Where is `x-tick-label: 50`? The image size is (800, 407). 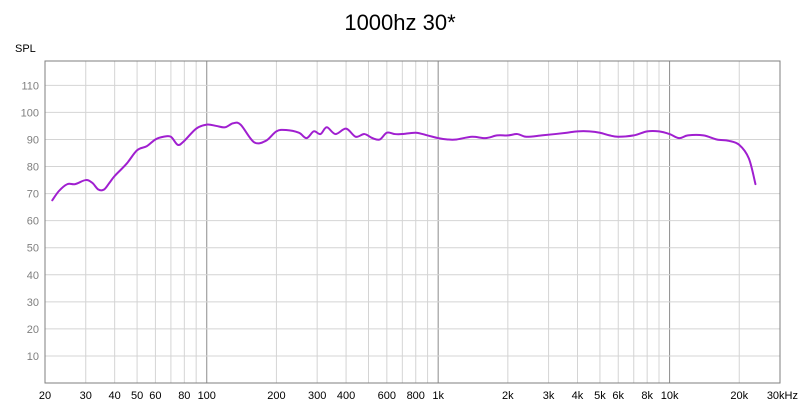
x-tick-label: 50 is located at coordinates (137, 396).